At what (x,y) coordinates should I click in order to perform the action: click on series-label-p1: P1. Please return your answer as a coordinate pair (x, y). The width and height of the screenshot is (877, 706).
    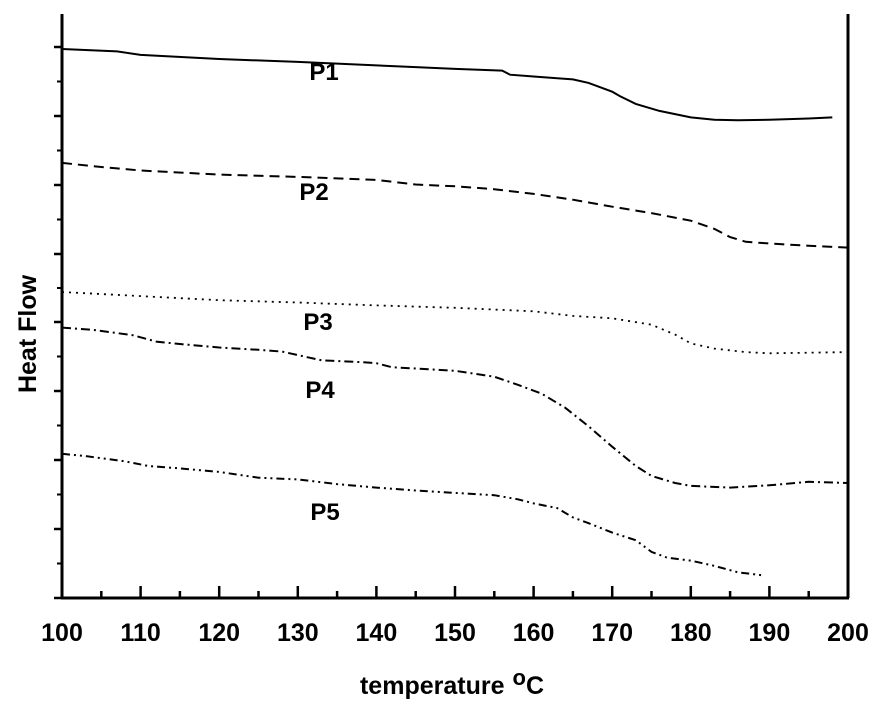
    Looking at the image, I should click on (323, 72).